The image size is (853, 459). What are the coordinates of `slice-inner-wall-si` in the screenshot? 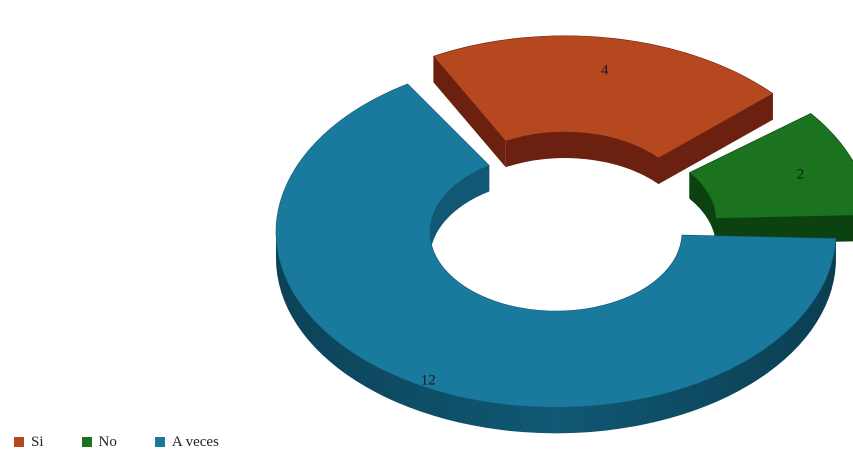 It's located at (582, 158).